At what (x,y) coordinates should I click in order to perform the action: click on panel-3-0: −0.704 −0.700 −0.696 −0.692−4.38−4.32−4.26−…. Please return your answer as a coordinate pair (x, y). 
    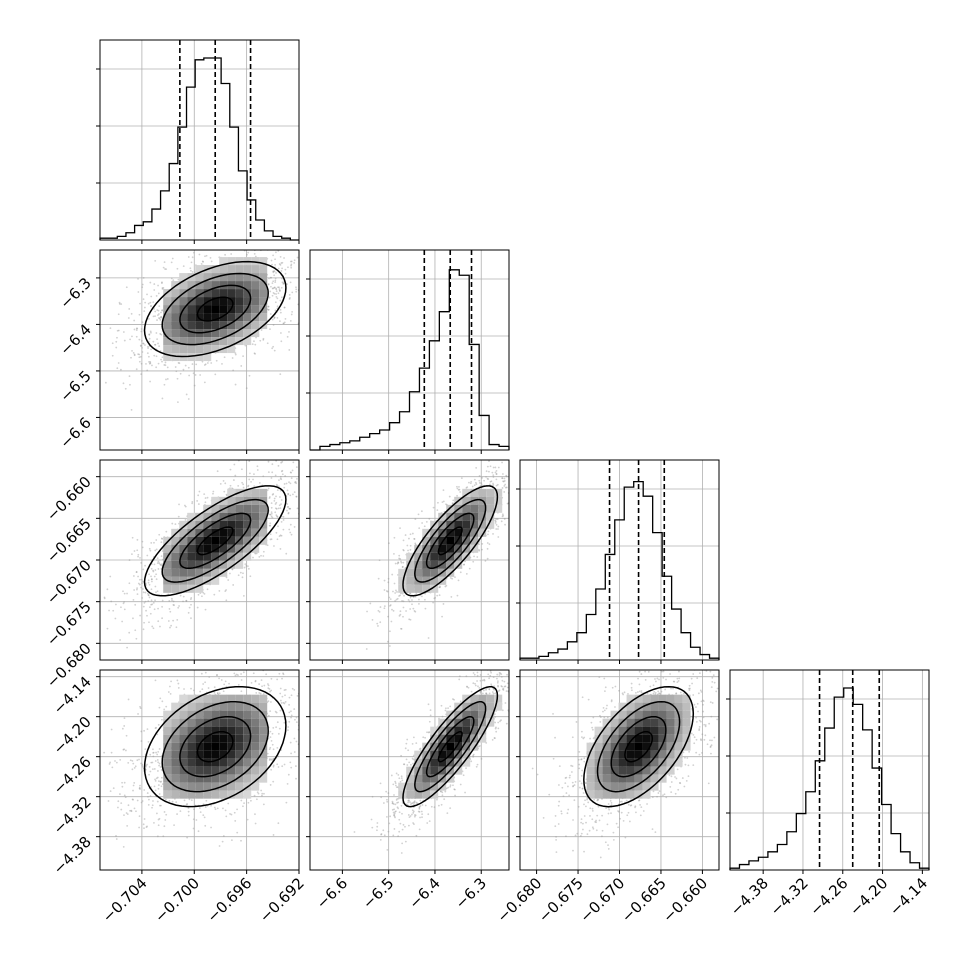
    Looking at the image, I should click on (179, 797).